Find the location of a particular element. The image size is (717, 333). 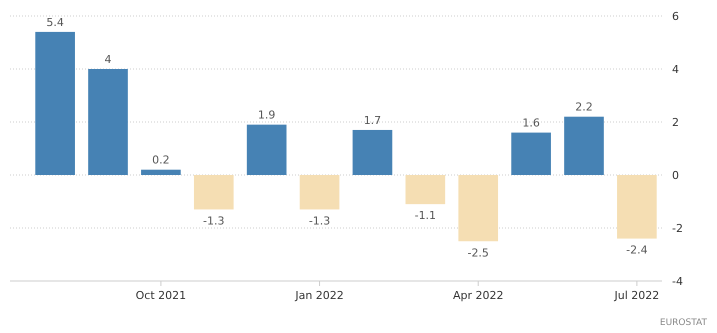

x-tick-label: Jul 2022 is located at coordinates (636, 295).